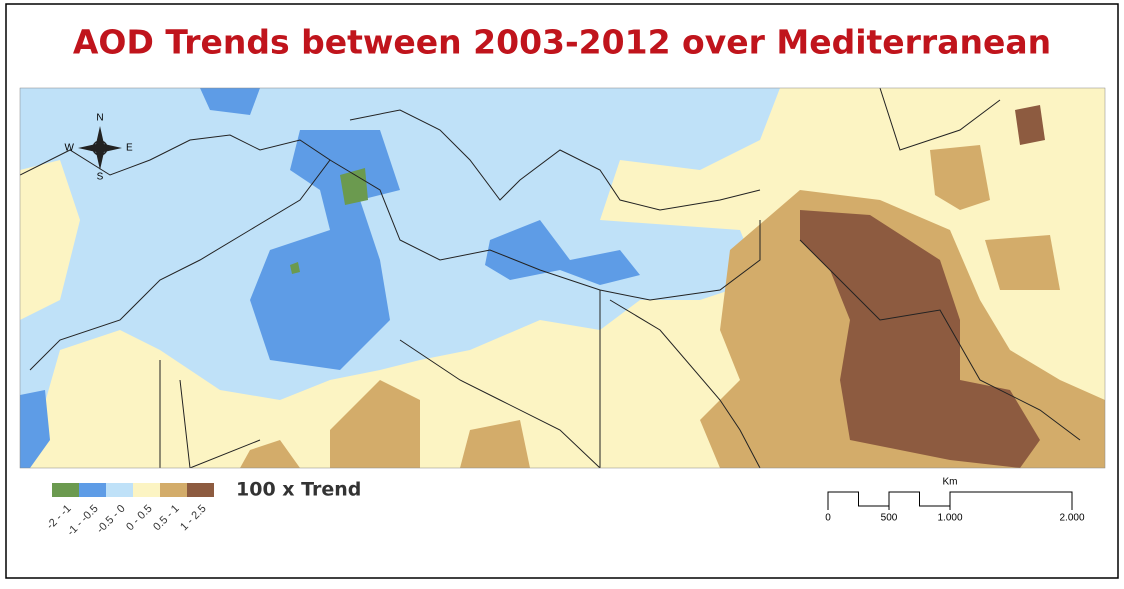  I want to click on compass-north: N, so click(99, 118).